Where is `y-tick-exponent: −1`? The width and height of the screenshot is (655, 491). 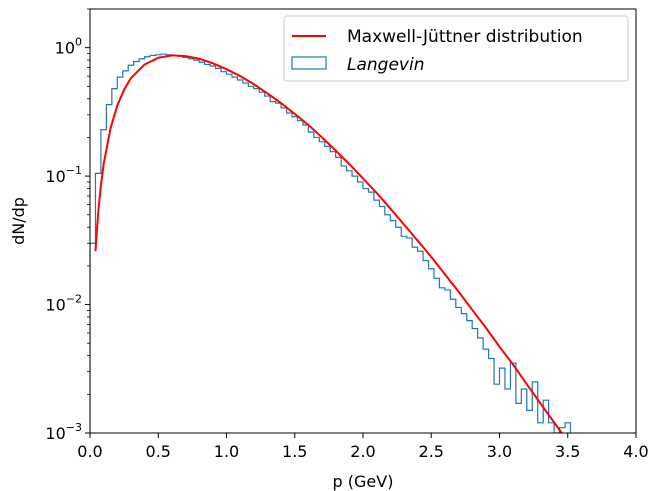
y-tick-exponent: −1 is located at coordinates (74, 170).